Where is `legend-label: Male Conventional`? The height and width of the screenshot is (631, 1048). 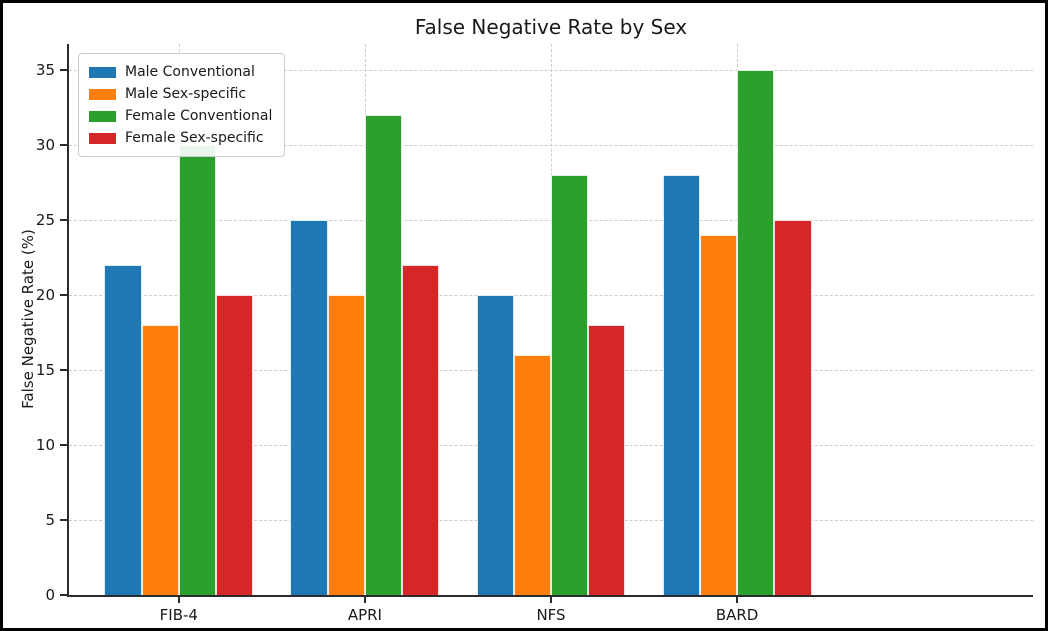 legend-label: Male Conventional is located at coordinates (190, 72).